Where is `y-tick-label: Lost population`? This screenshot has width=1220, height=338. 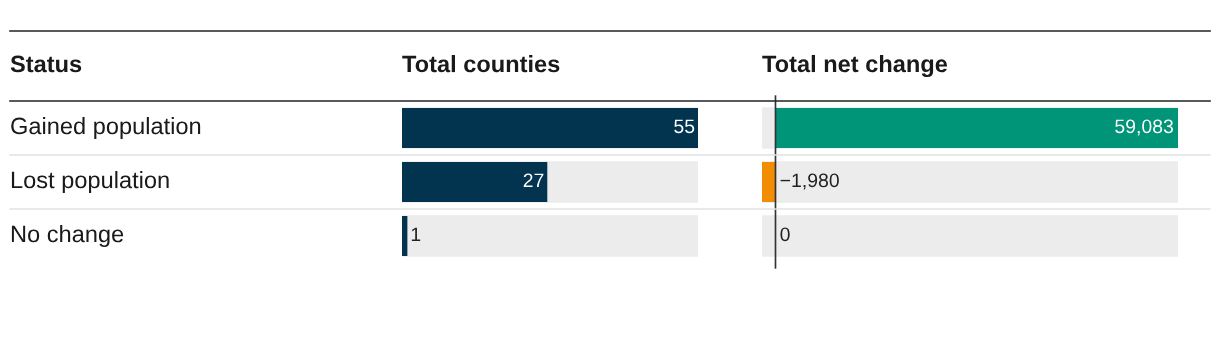 y-tick-label: Lost population is located at coordinates (90, 182).